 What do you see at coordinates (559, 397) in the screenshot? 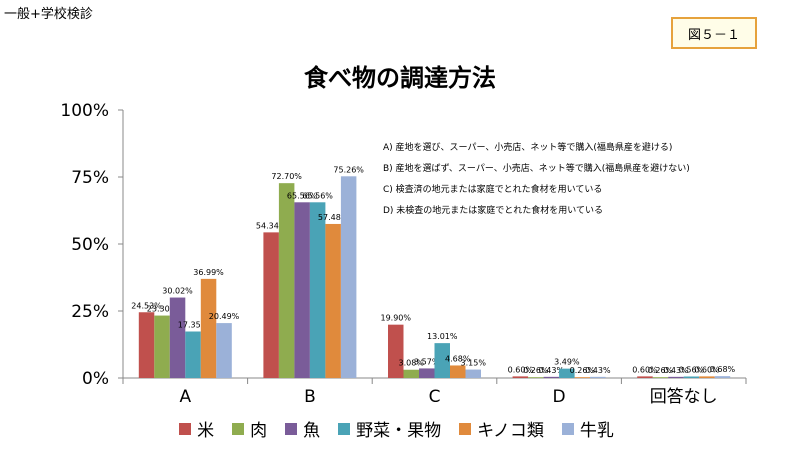
I see `x-tick-label: D` at bounding box center [559, 397].